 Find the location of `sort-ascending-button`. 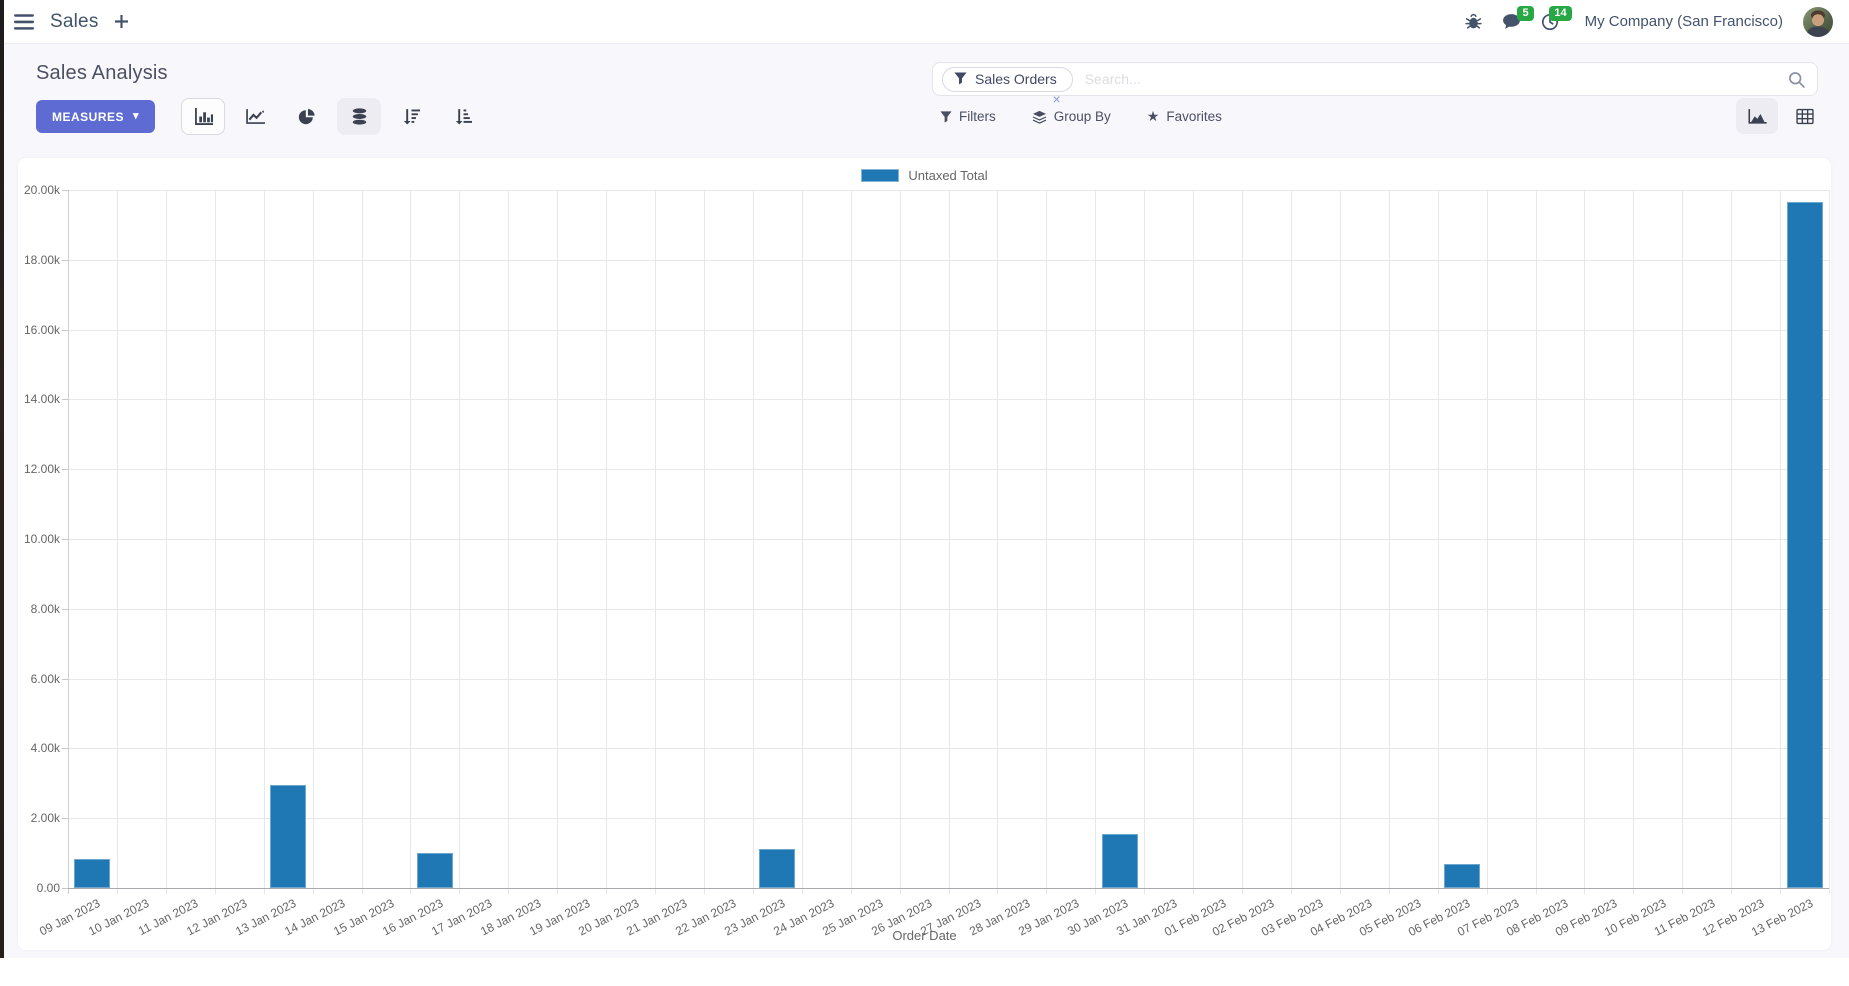

sort-ascending-button is located at coordinates (463, 116).